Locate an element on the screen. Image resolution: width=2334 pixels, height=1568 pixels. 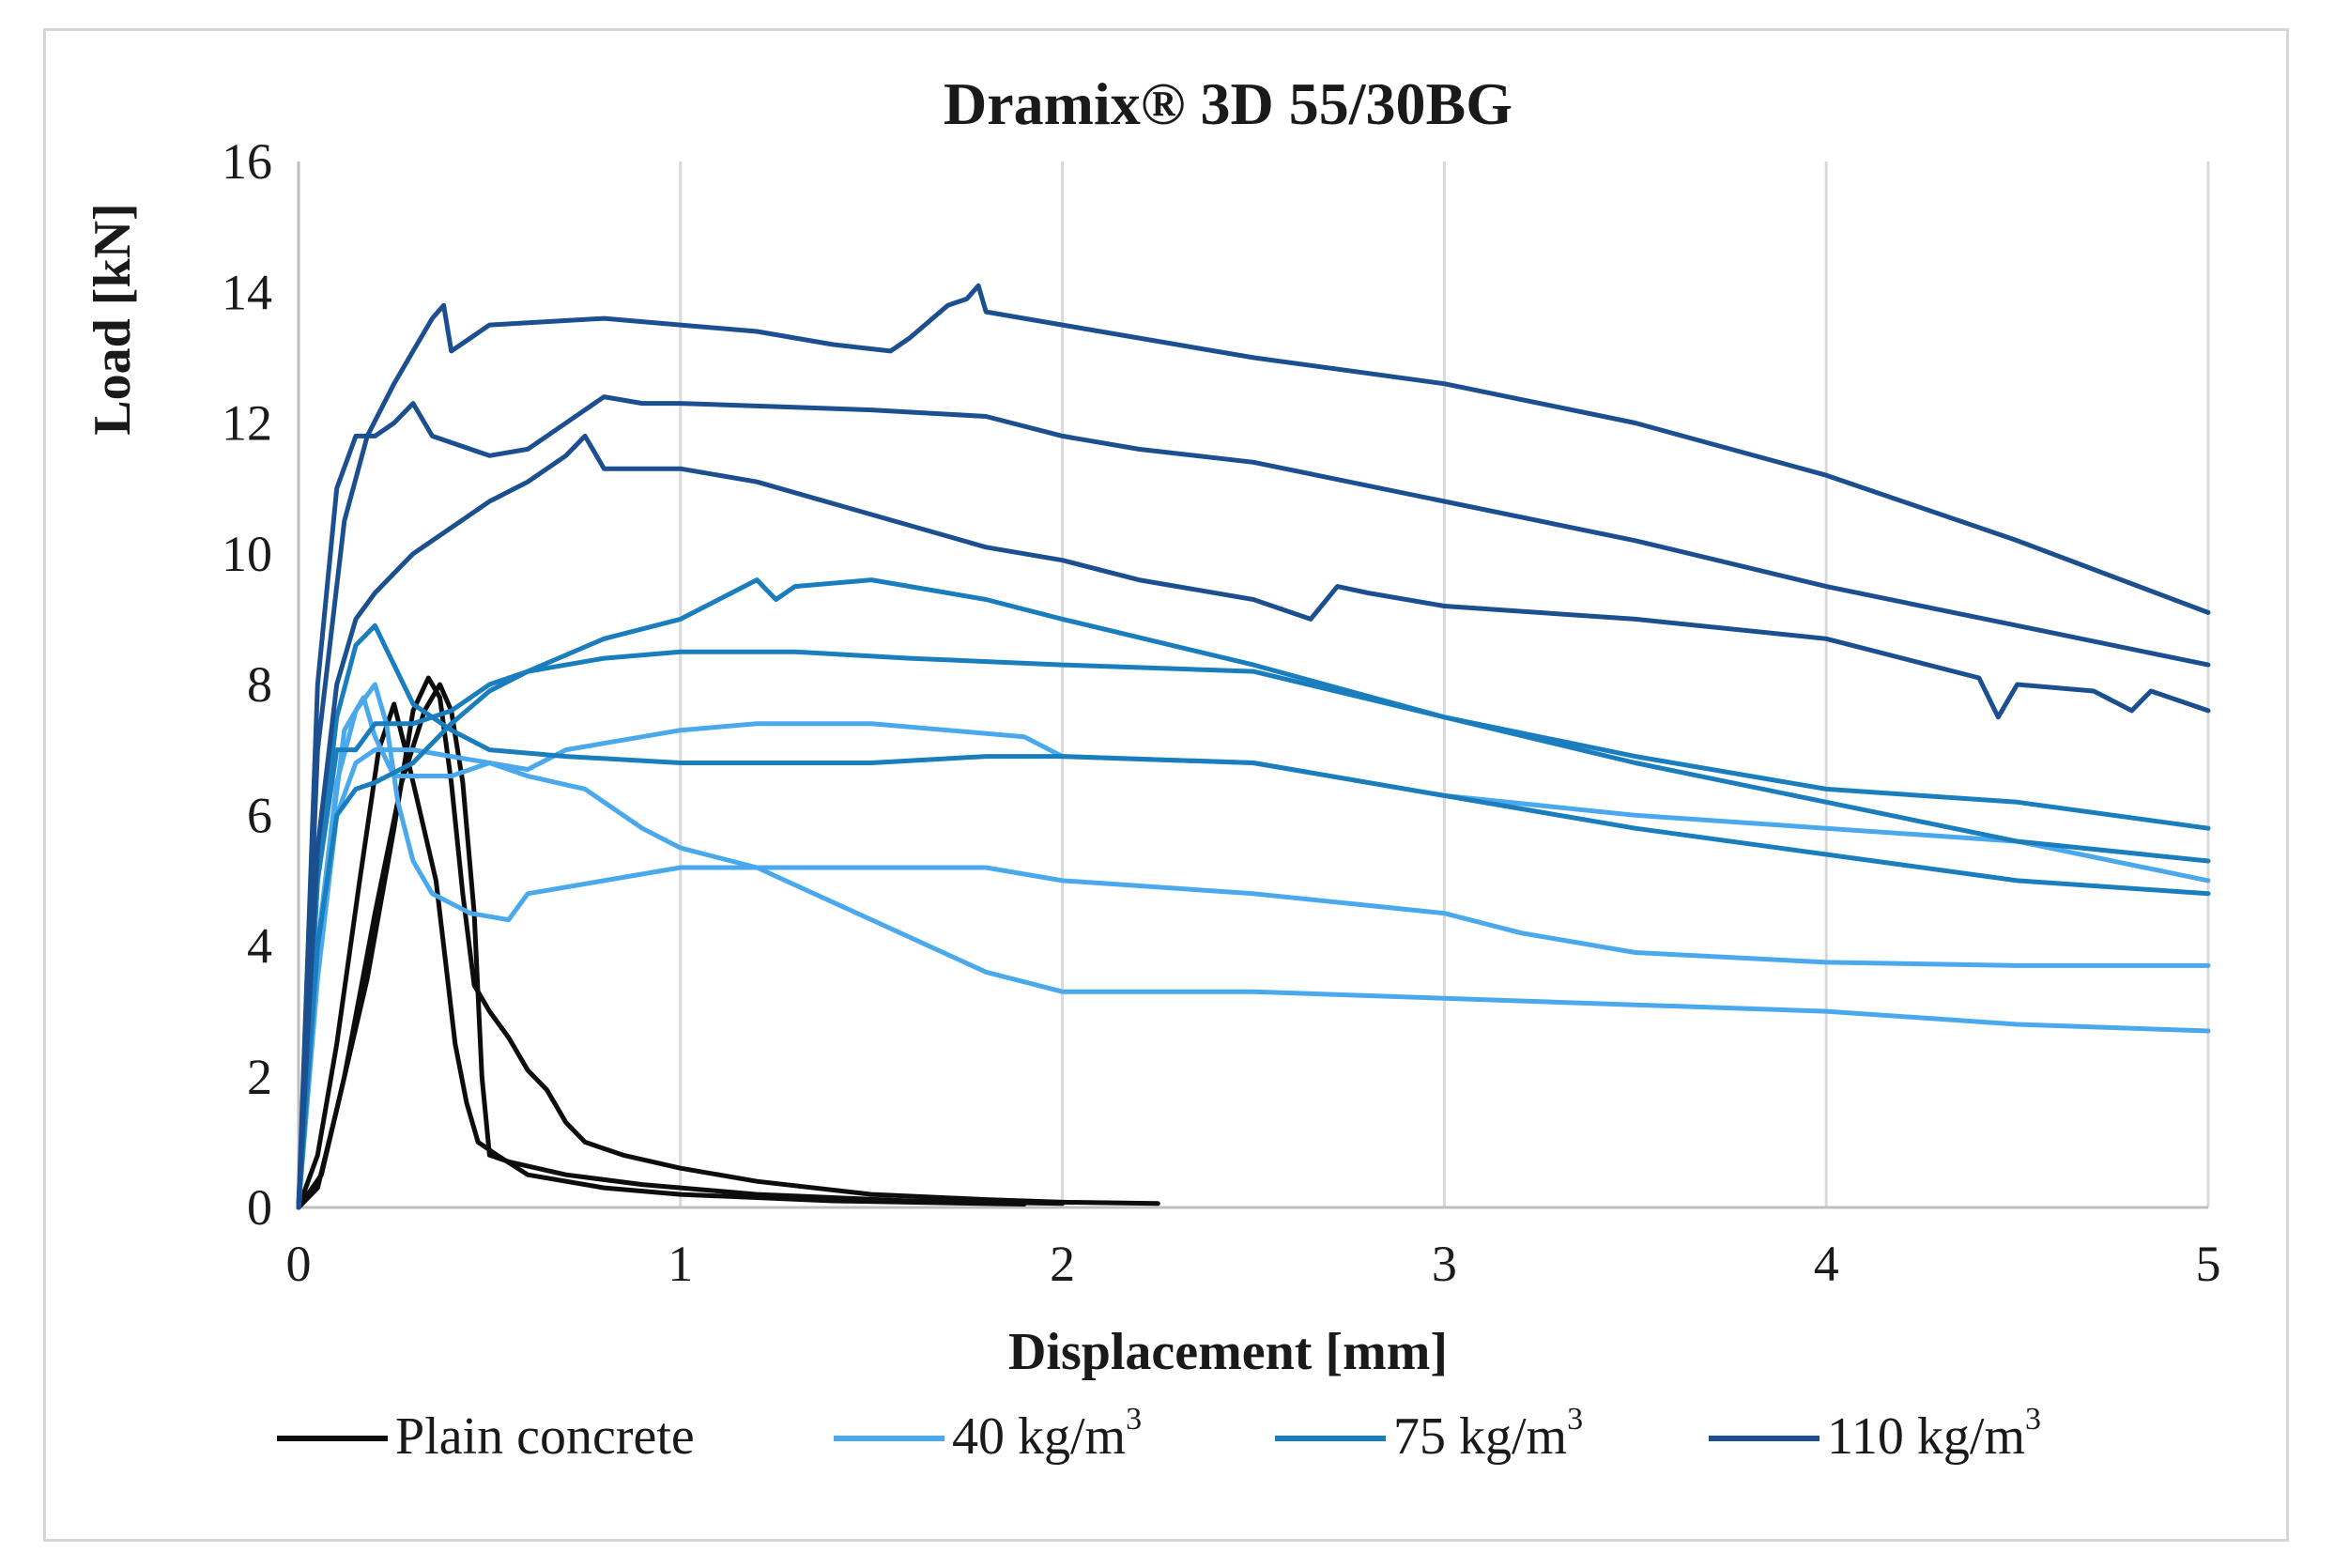
x-tick-label: 0 is located at coordinates (299, 1264).